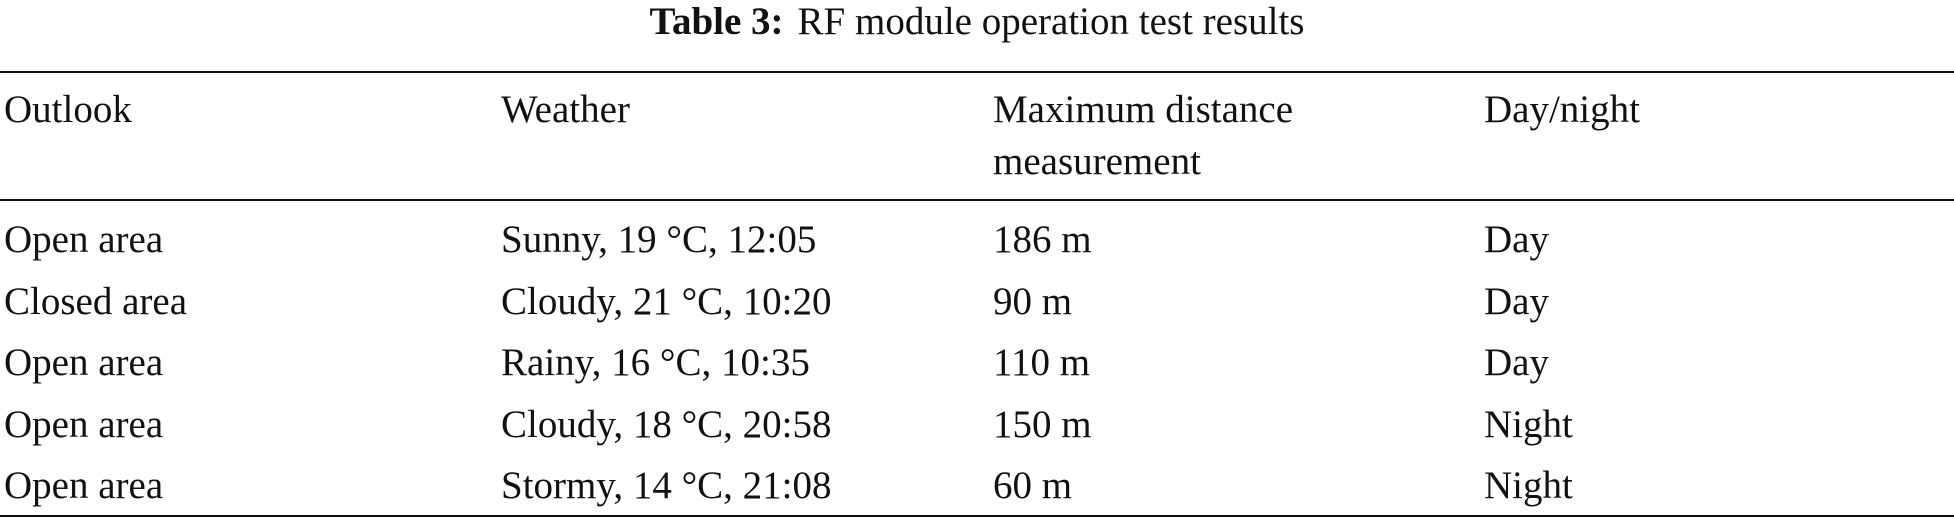  I want to click on table-cell: Cloudy, 18 °C, 20:58, so click(666, 424).